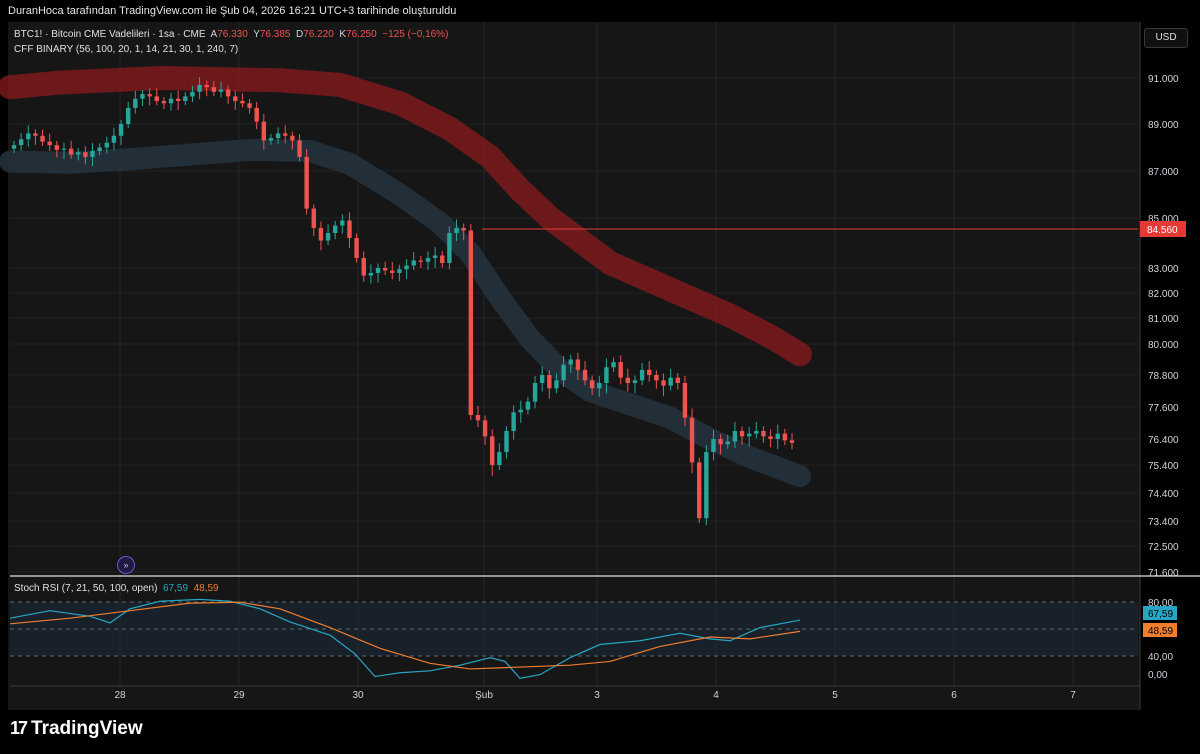  What do you see at coordinates (126, 565) in the screenshot?
I see `chevrons-right-icon: »` at bounding box center [126, 565].